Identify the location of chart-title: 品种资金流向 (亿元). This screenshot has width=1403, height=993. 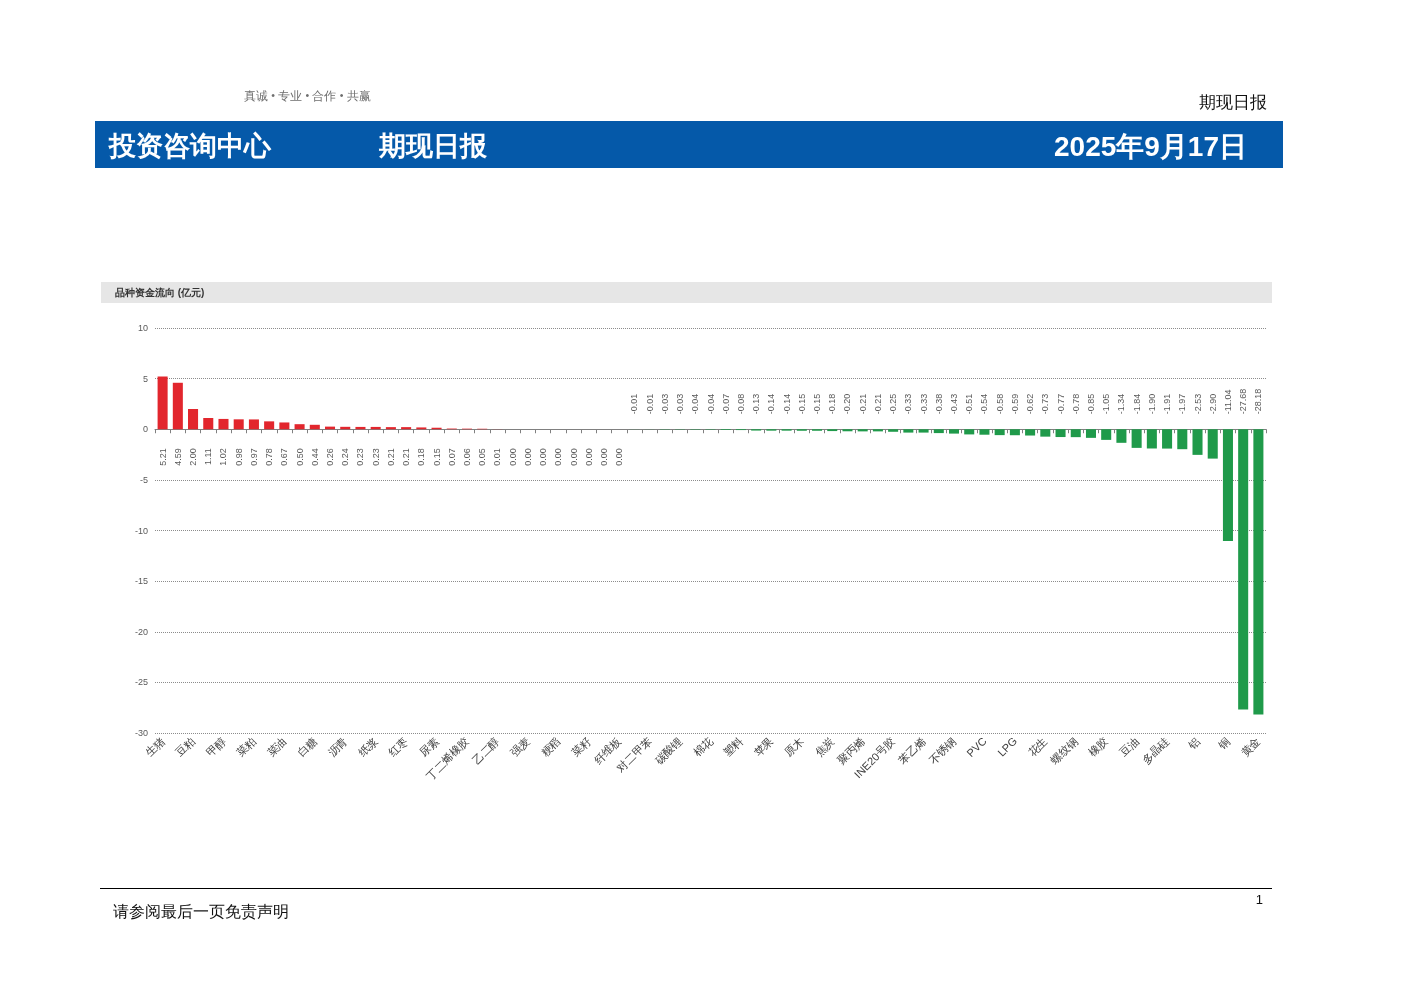
(160, 292).